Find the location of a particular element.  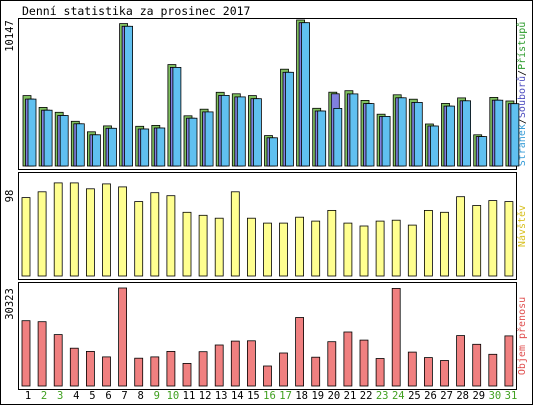

chart-title: Denní statistika za prosinec 2017 is located at coordinates (136, 11).